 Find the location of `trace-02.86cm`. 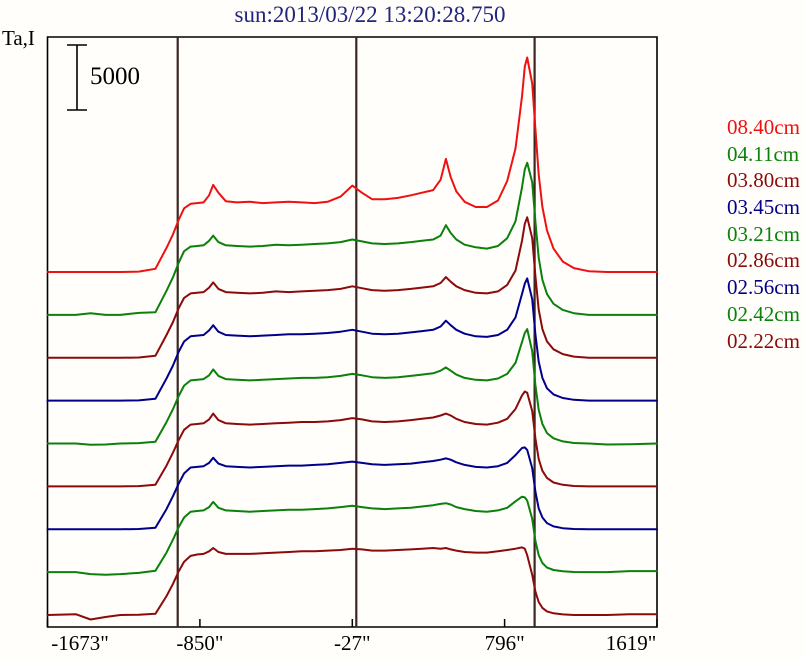

trace-02.86cm is located at coordinates (352, 439).